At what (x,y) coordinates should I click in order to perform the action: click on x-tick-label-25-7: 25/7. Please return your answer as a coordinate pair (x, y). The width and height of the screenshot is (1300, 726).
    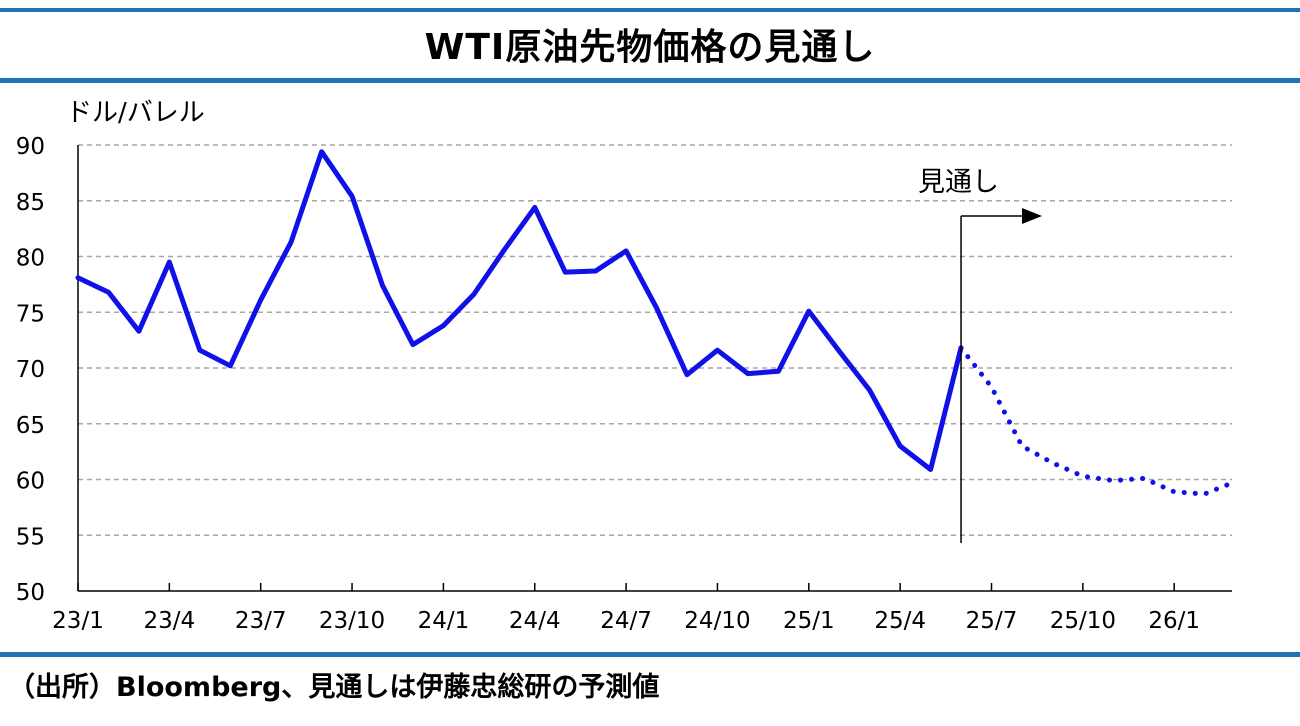
    Looking at the image, I should click on (992, 621).